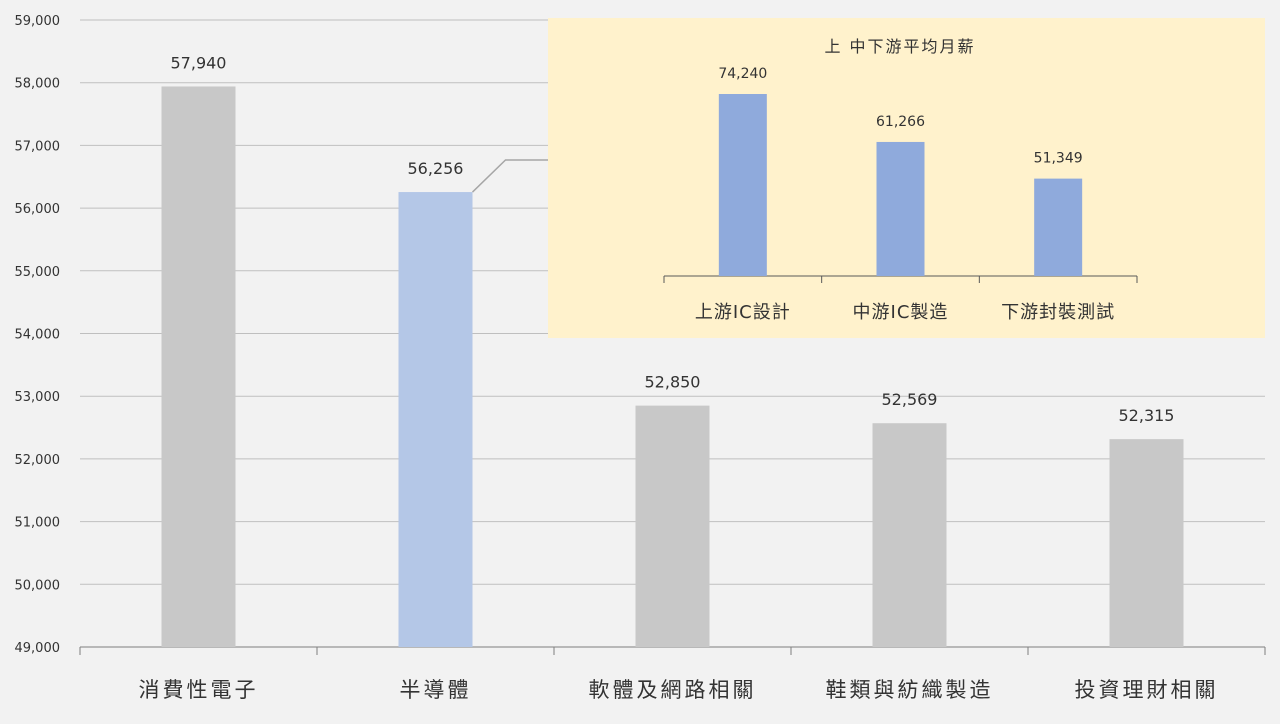 The width and height of the screenshot is (1280, 724). Describe the element at coordinates (38, 335) in the screenshot. I see `y-tick-label: 54,000` at that location.